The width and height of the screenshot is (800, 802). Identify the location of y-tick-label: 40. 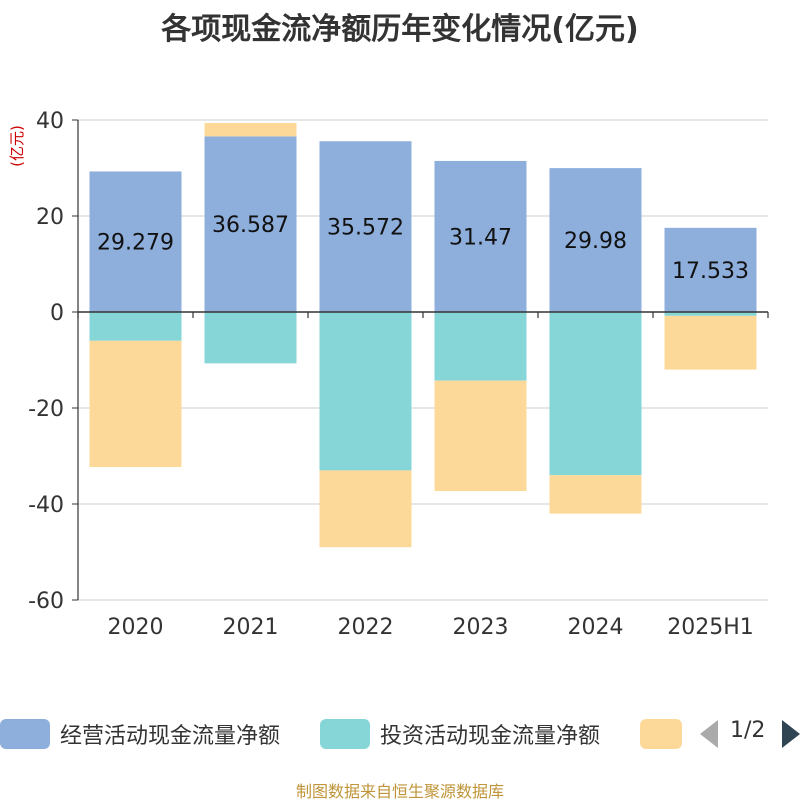
(50, 121).